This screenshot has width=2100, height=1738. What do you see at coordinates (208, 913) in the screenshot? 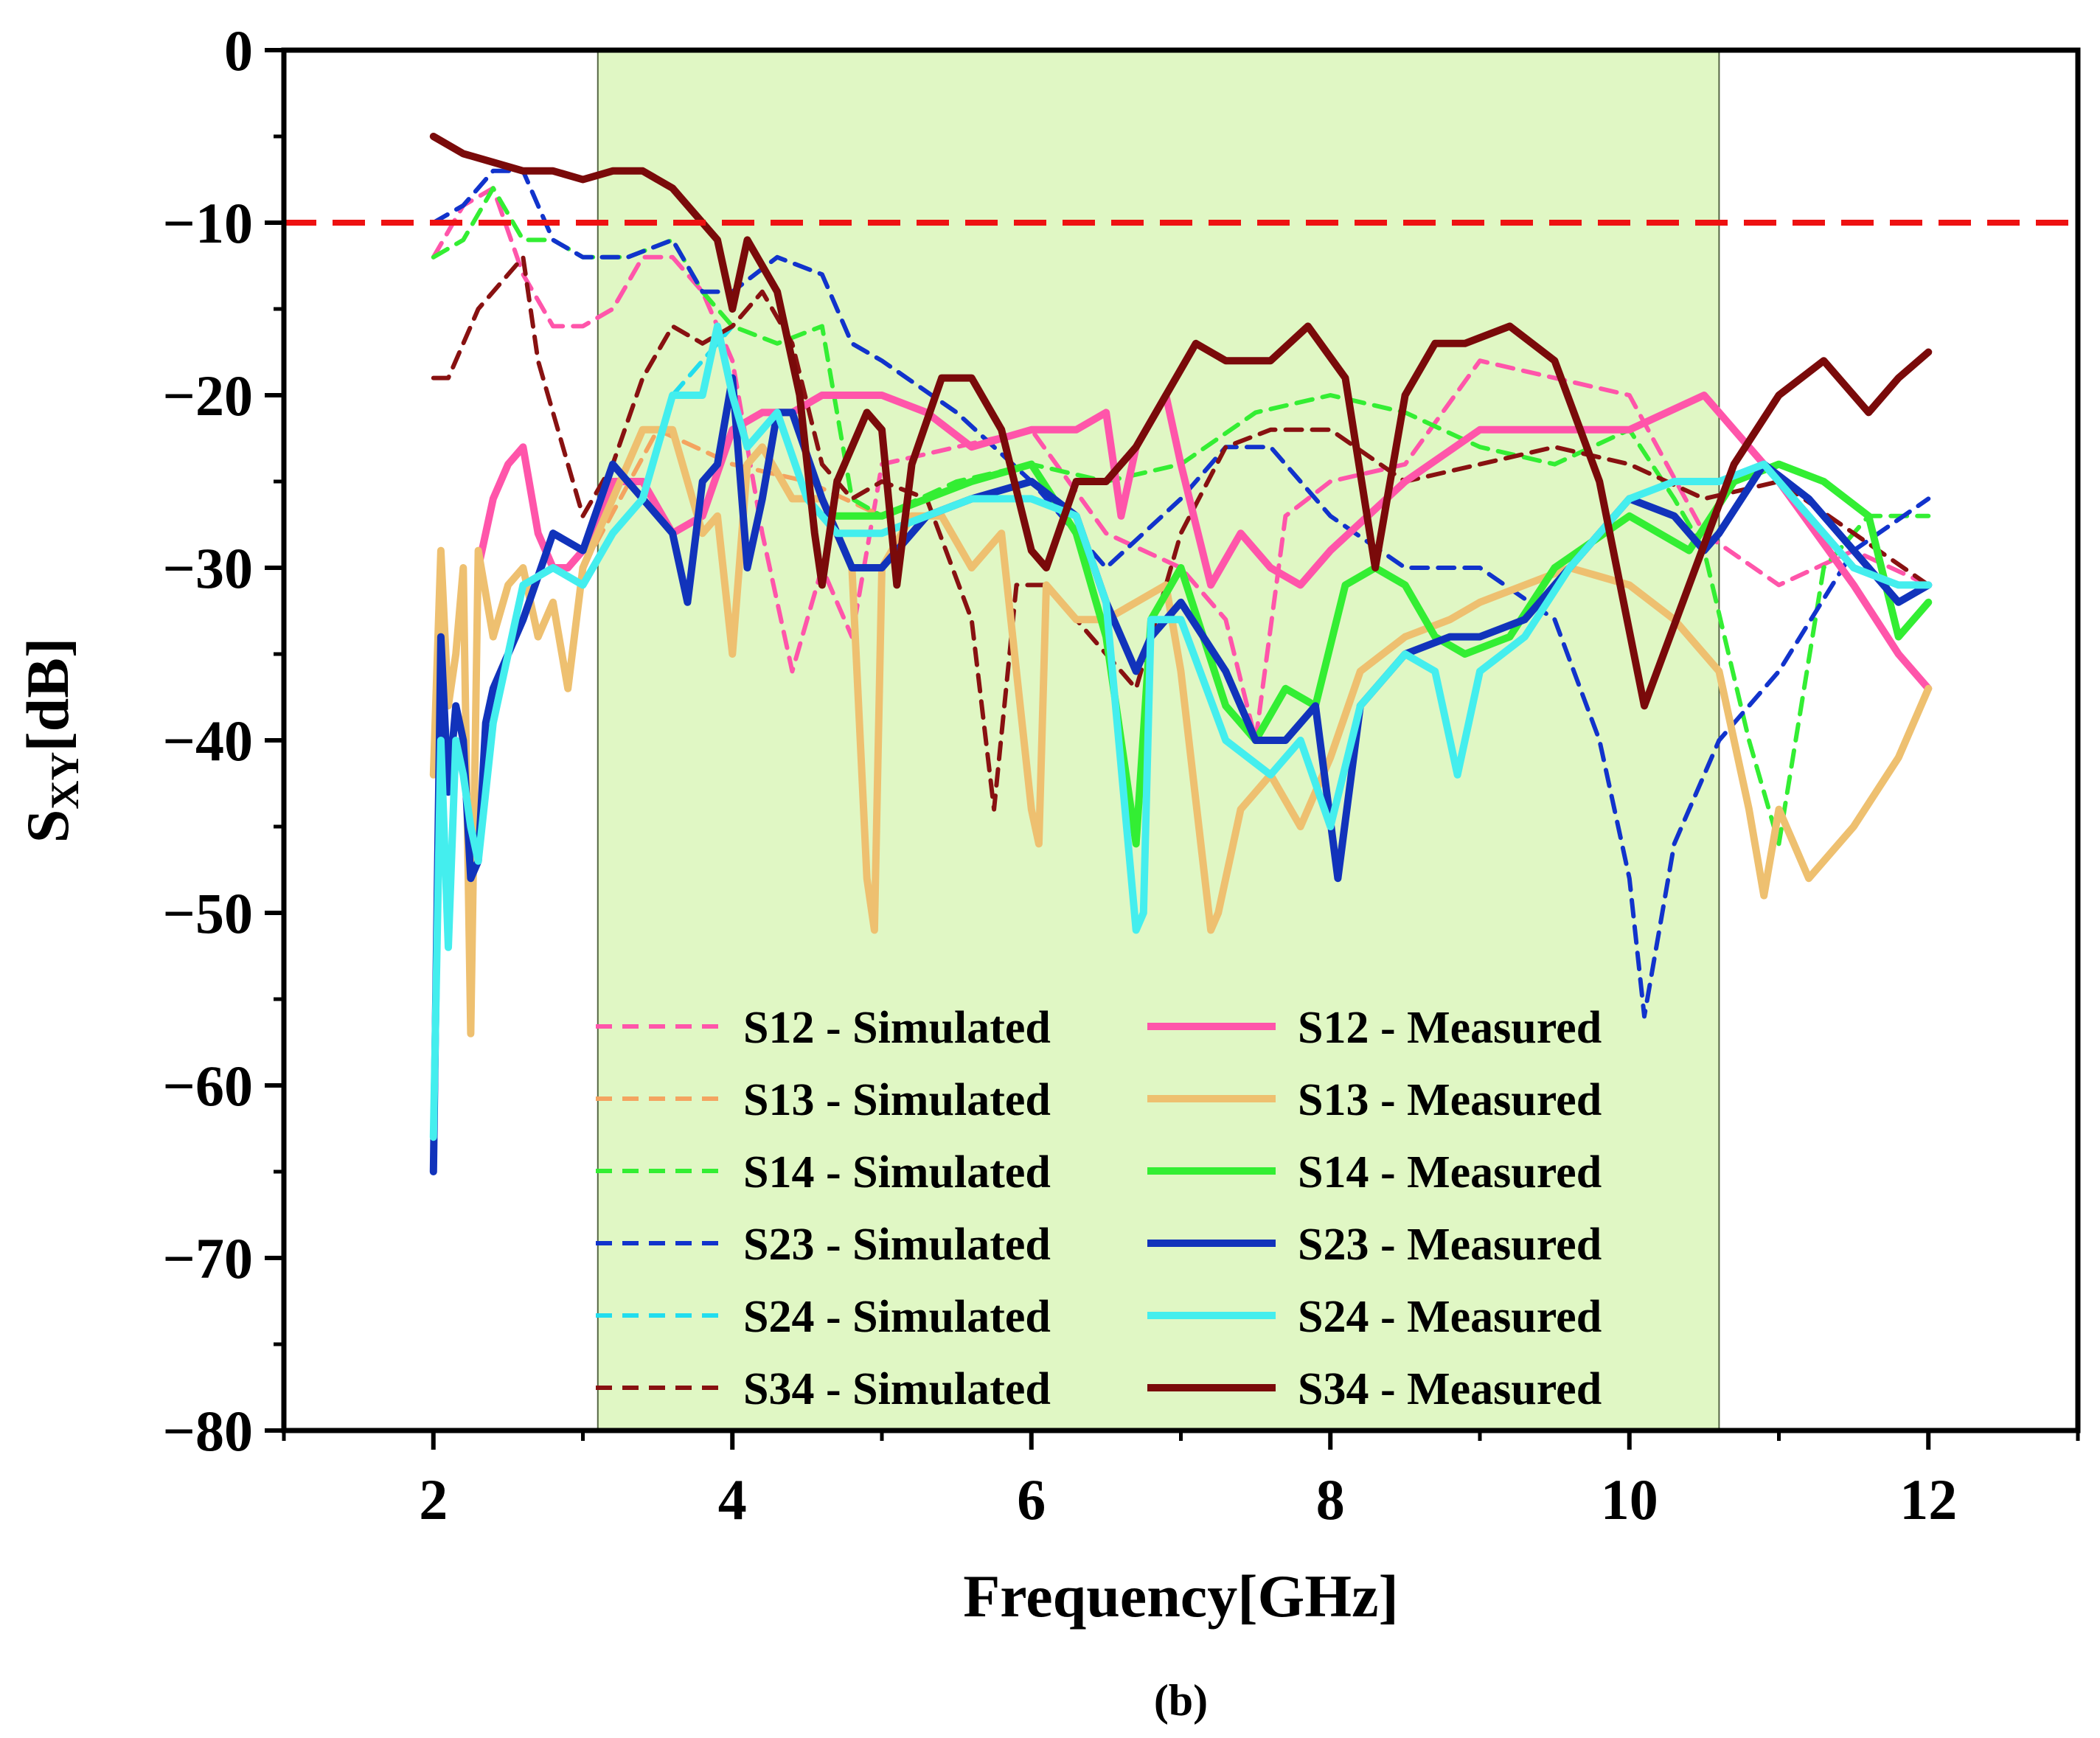
I see `y-tick-label: −50` at bounding box center [208, 913].